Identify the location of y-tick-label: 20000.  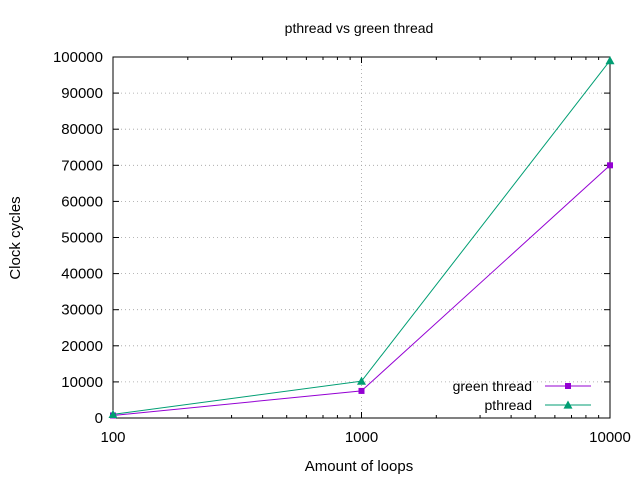
(82, 346).